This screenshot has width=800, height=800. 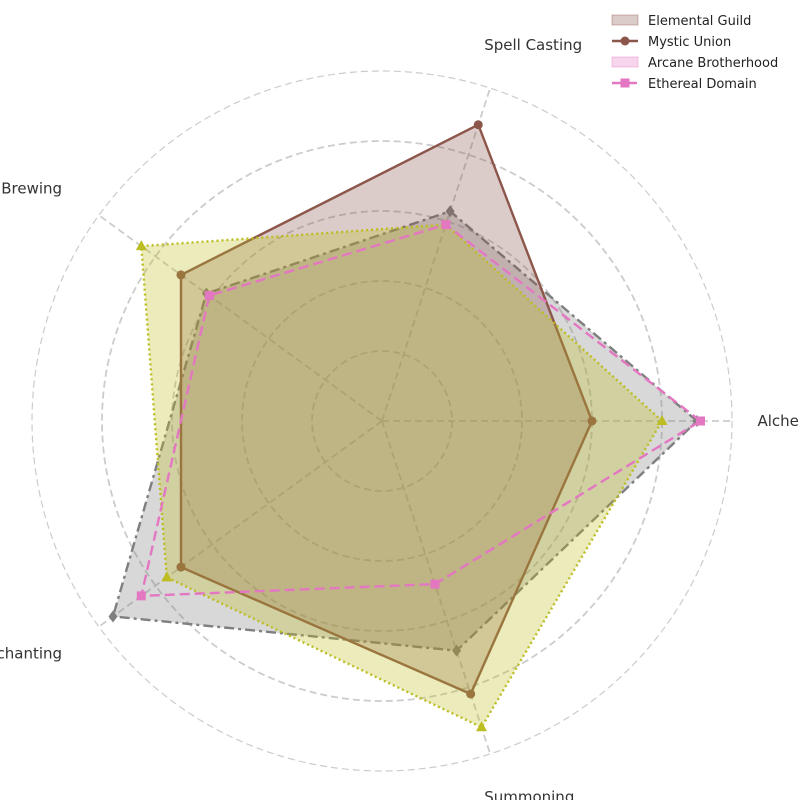 I want to click on axis-label: Potion Brewing, so click(x=31, y=189).